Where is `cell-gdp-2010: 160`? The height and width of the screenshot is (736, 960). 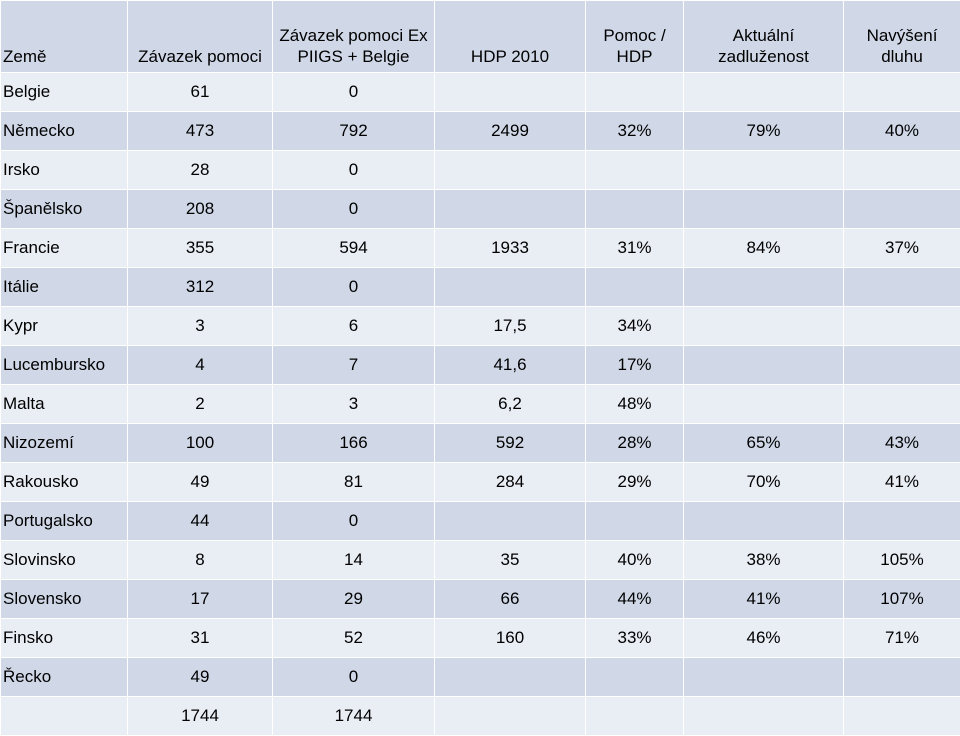 cell-gdp-2010: 160 is located at coordinates (510, 638).